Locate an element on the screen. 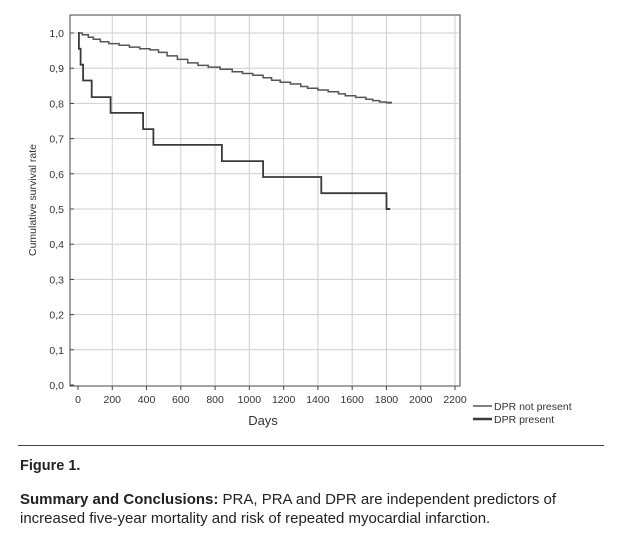  y-tick-label: 0,9 is located at coordinates (56, 69).